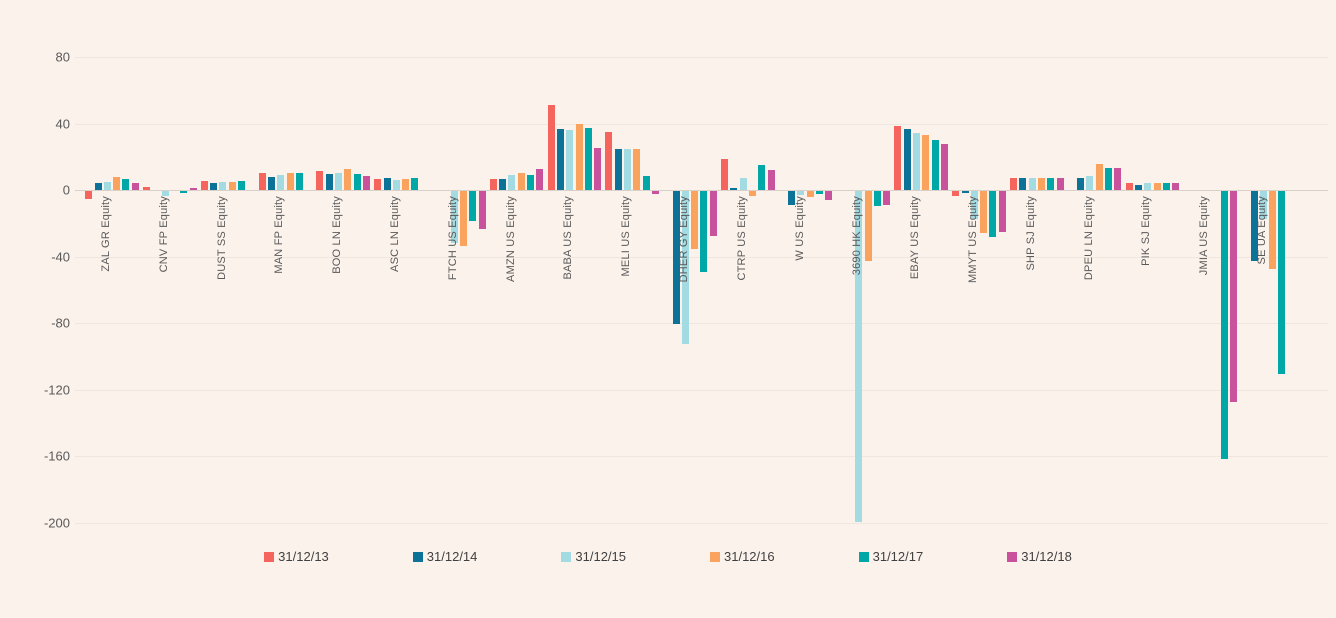 This screenshot has height=618, width=1336. Describe the element at coordinates (890, 556) in the screenshot. I see `legend-item: 31/12/17` at that location.